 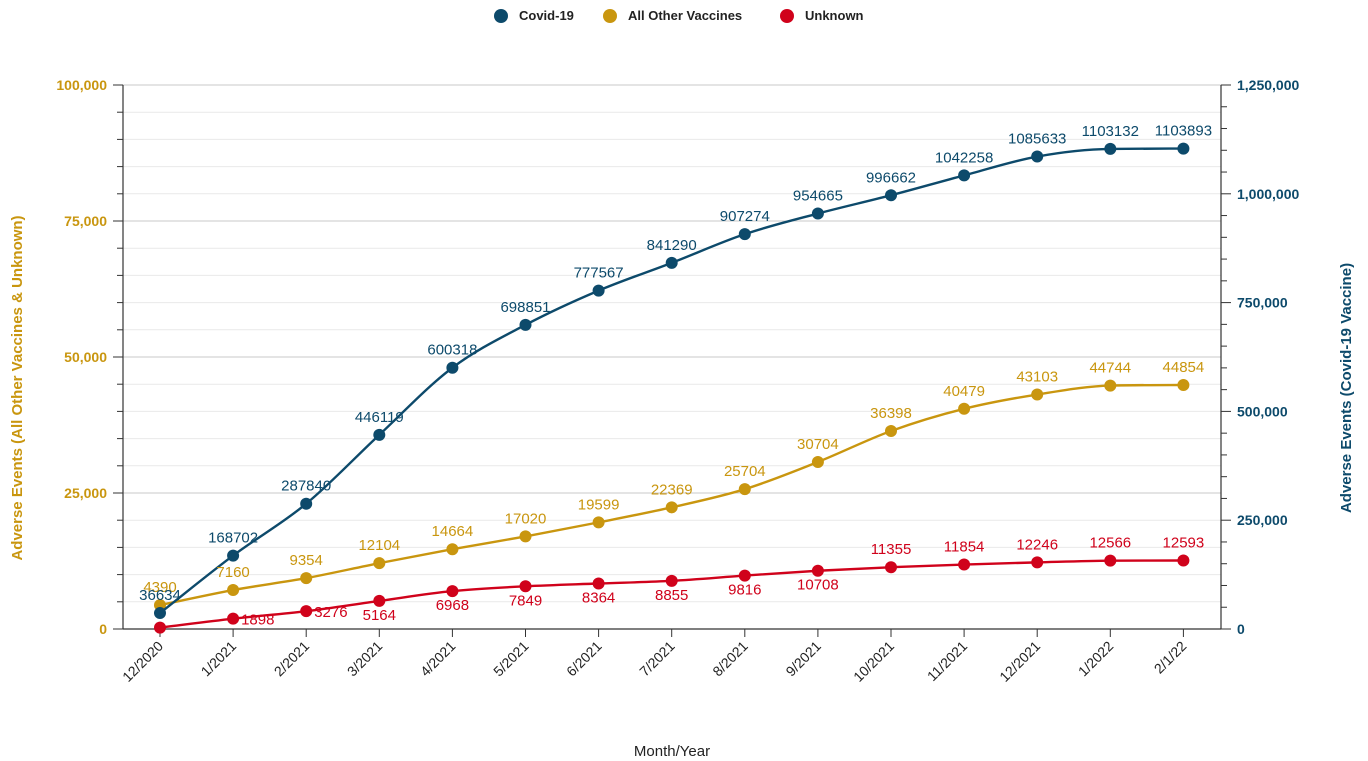 I want to click on x-axis-tick-label: 1/2021, so click(x=219, y=659).